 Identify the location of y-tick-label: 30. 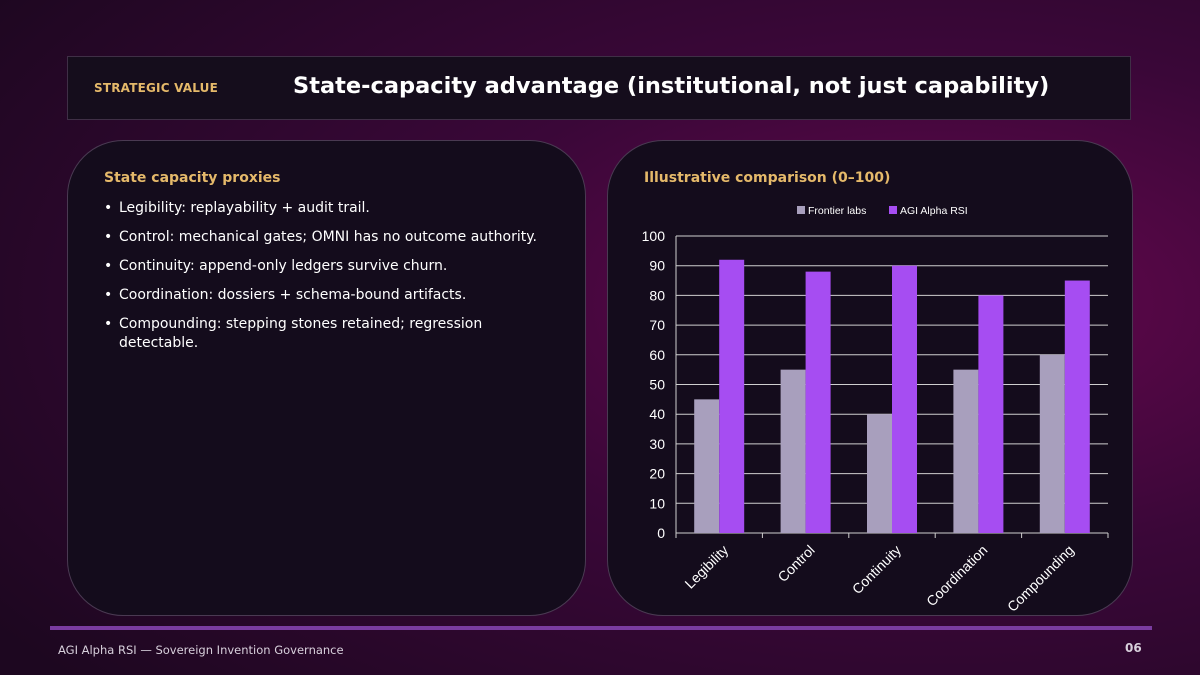
(657, 444).